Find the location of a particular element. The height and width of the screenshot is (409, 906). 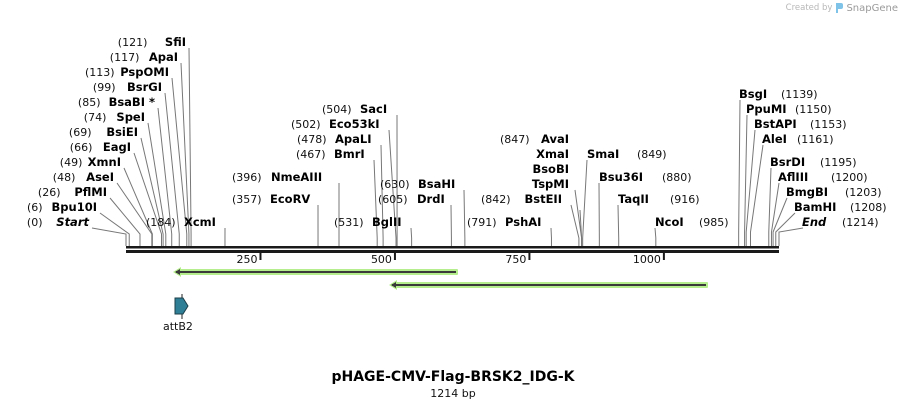

site-bmgbi: BmgBI (1203) is located at coordinates (827, 215).